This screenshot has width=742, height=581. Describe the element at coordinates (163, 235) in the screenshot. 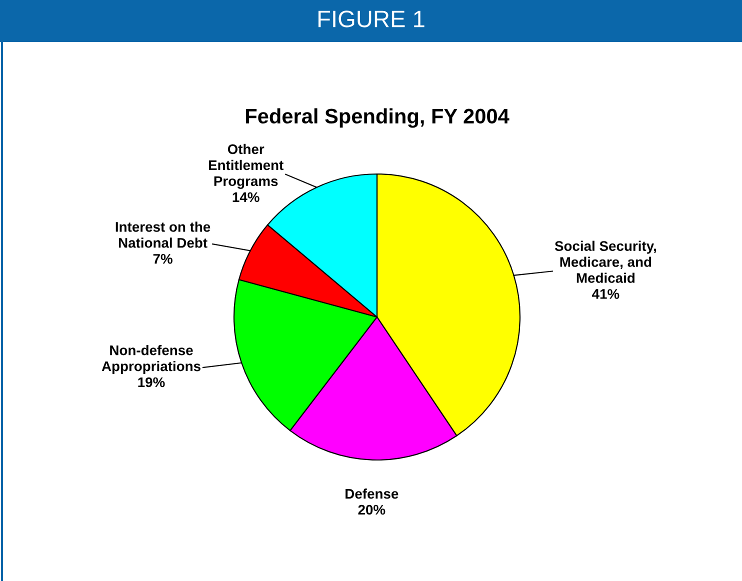

I see `slice-label: Interest on the National Debt` at that location.